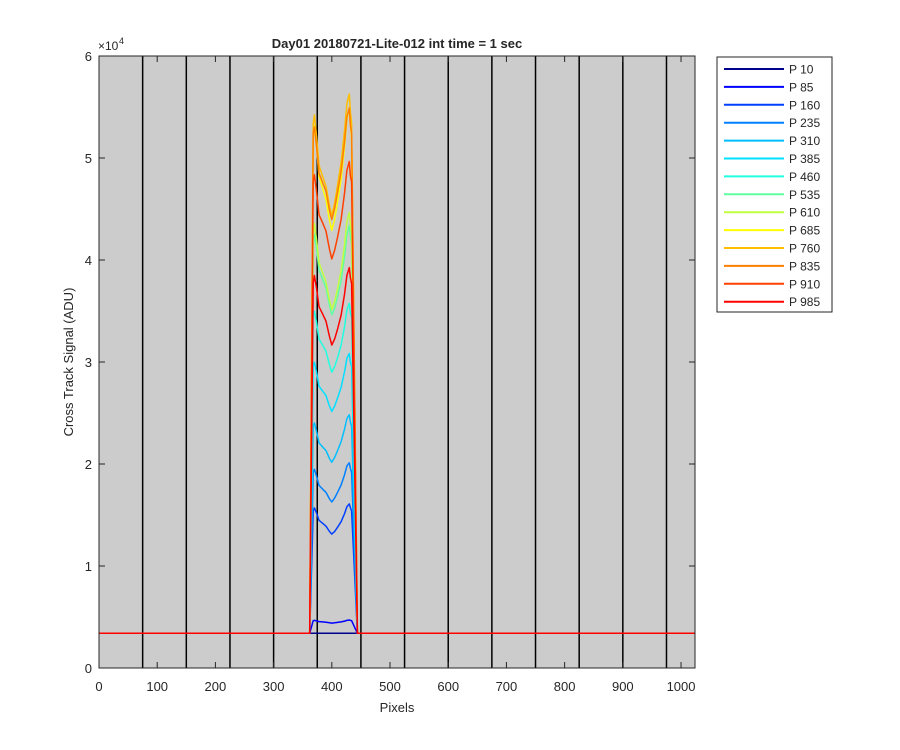 The height and width of the screenshot is (750, 900). Describe the element at coordinates (804, 123) in the screenshot. I see `legend-label: P 235` at that location.